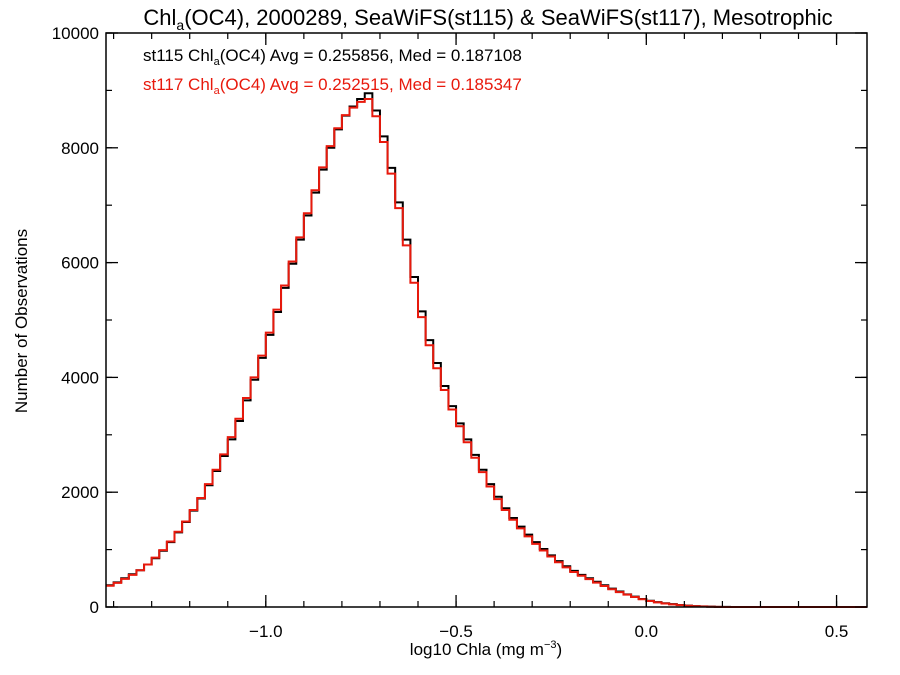 This screenshot has height=675, width=900. Describe the element at coordinates (159, 17) in the screenshot. I see `chart-title-prefix: Chl` at that location.